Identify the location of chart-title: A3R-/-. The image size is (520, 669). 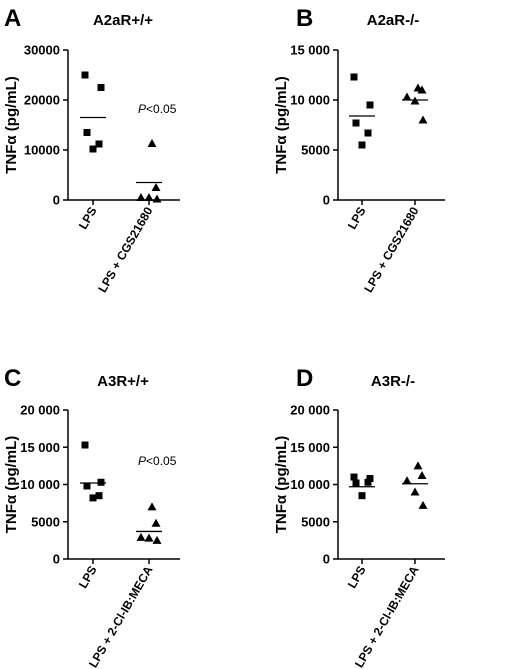
(393, 381).